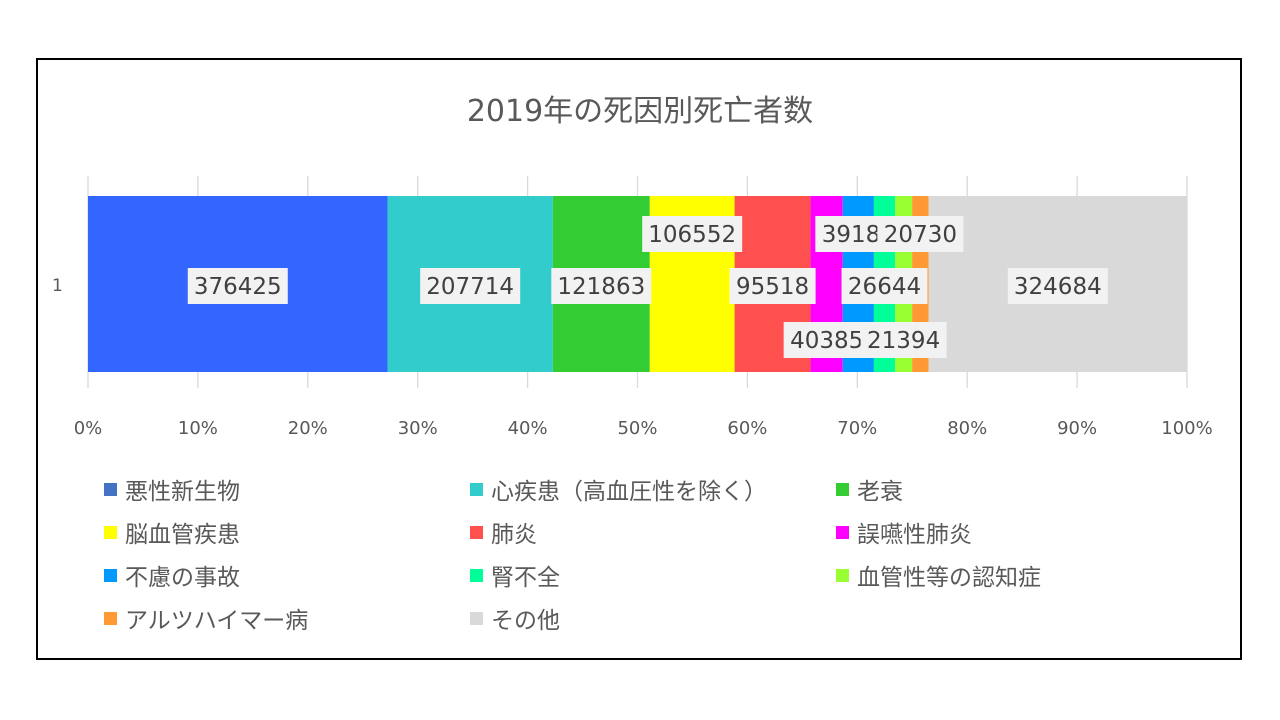 The height and width of the screenshot is (720, 1280). I want to click on data-label-text: 324684, so click(1058, 287).